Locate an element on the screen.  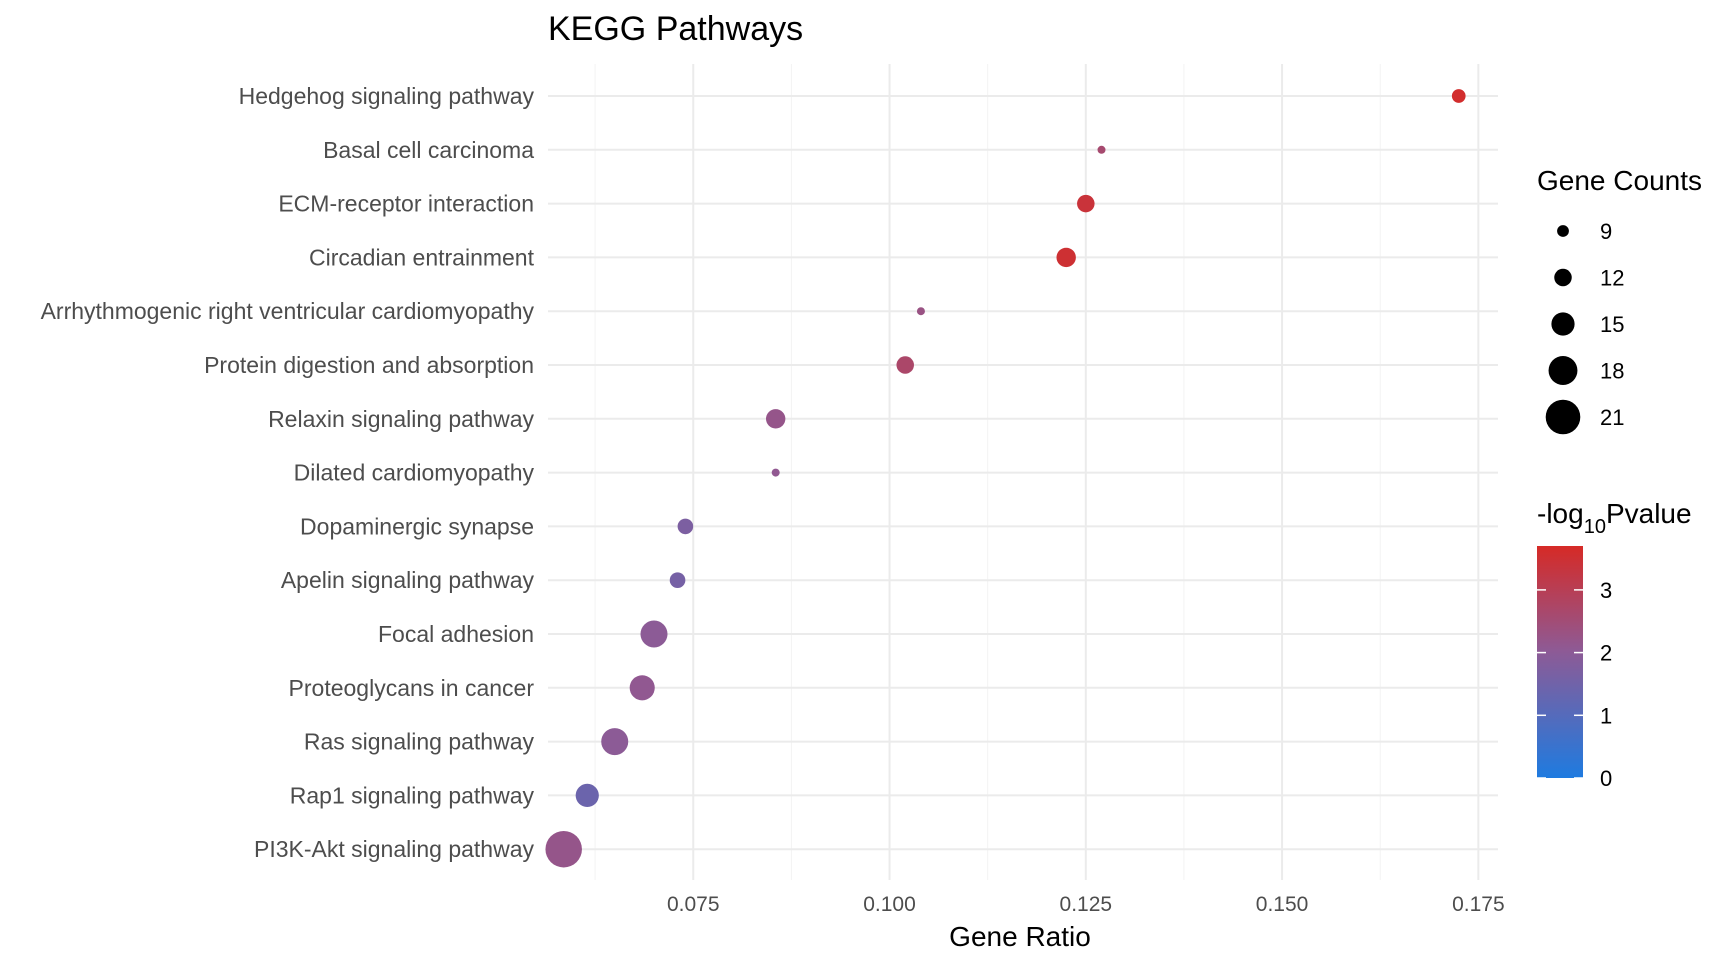
category-label: Ras signaling pathway is located at coordinates (419, 742).